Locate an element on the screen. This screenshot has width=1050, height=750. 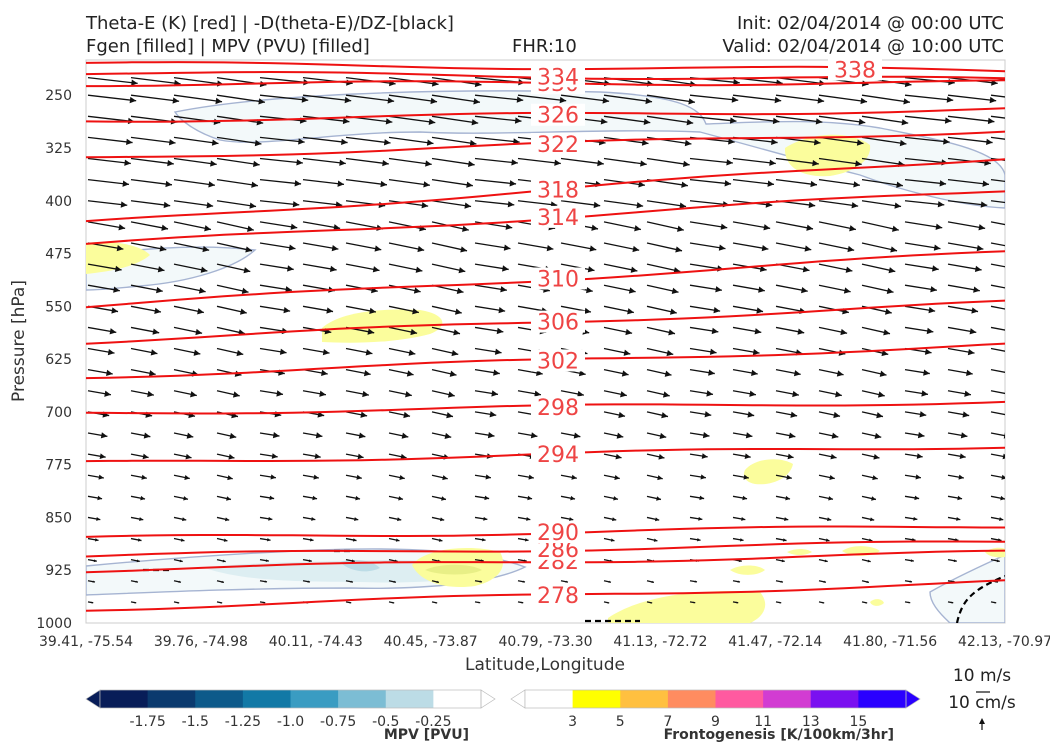
contour-label-306: 306 is located at coordinates (558, 323).